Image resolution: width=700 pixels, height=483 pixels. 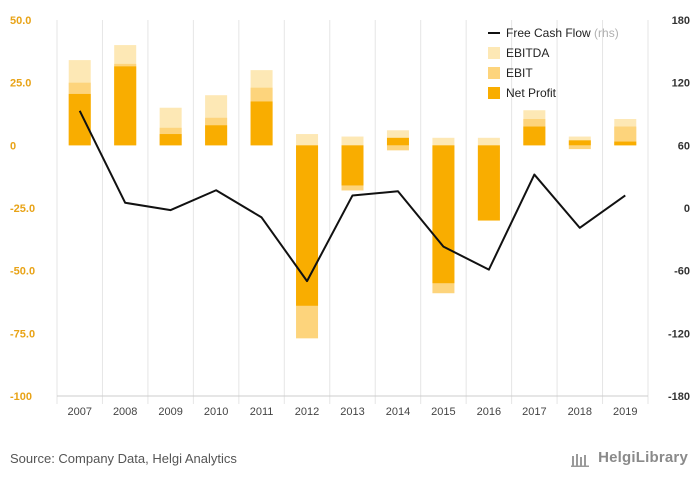 What do you see at coordinates (531, 93) in the screenshot?
I see `legend-label-net-profit: Net Profit` at bounding box center [531, 93].